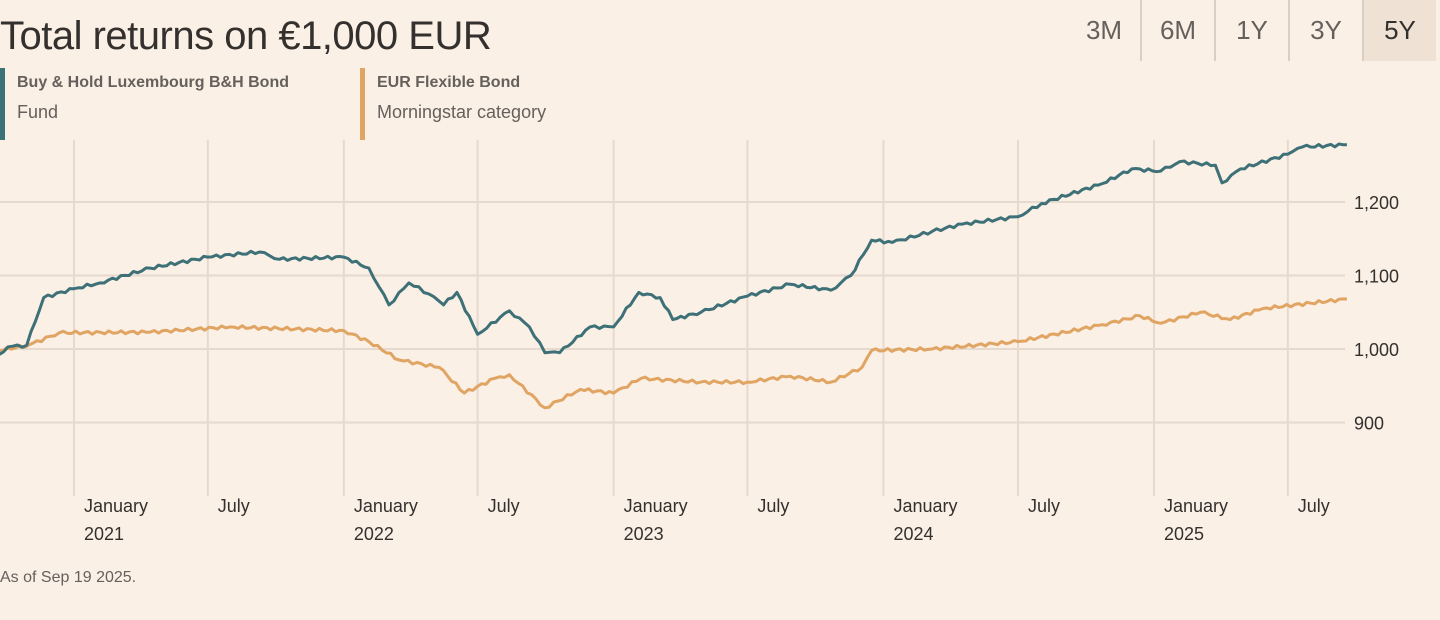 The width and height of the screenshot is (1440, 620). I want to click on legend-fund-name: Buy & Hold Luxembourg B&H Bond, so click(153, 82).